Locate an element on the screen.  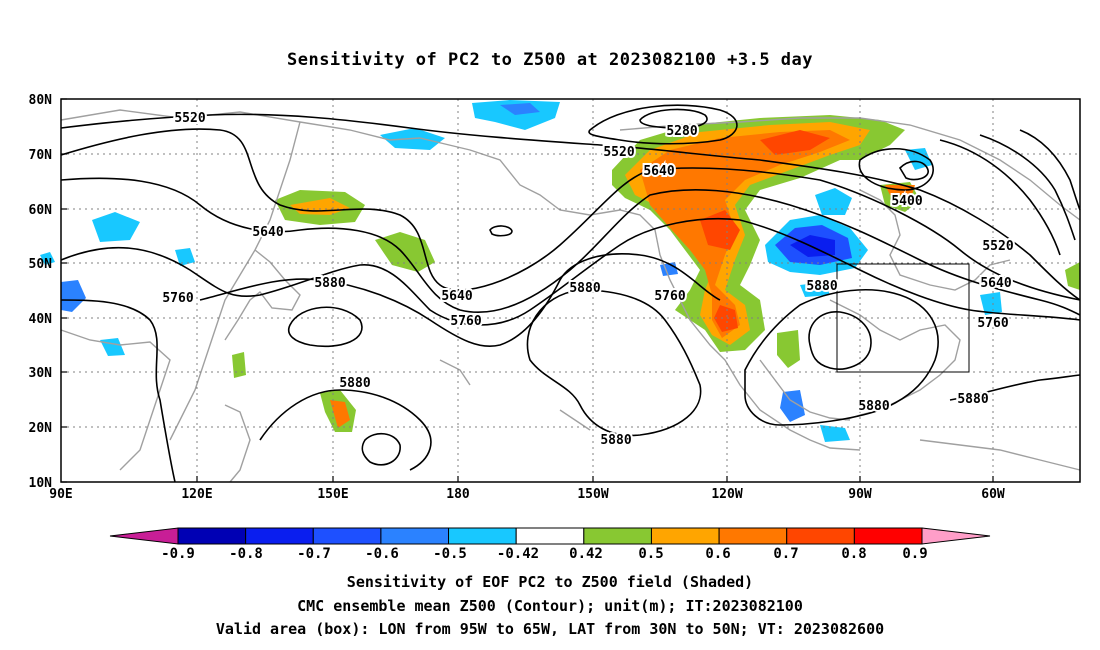
colorbar-label: 0.5 is located at coordinates (650, 554).